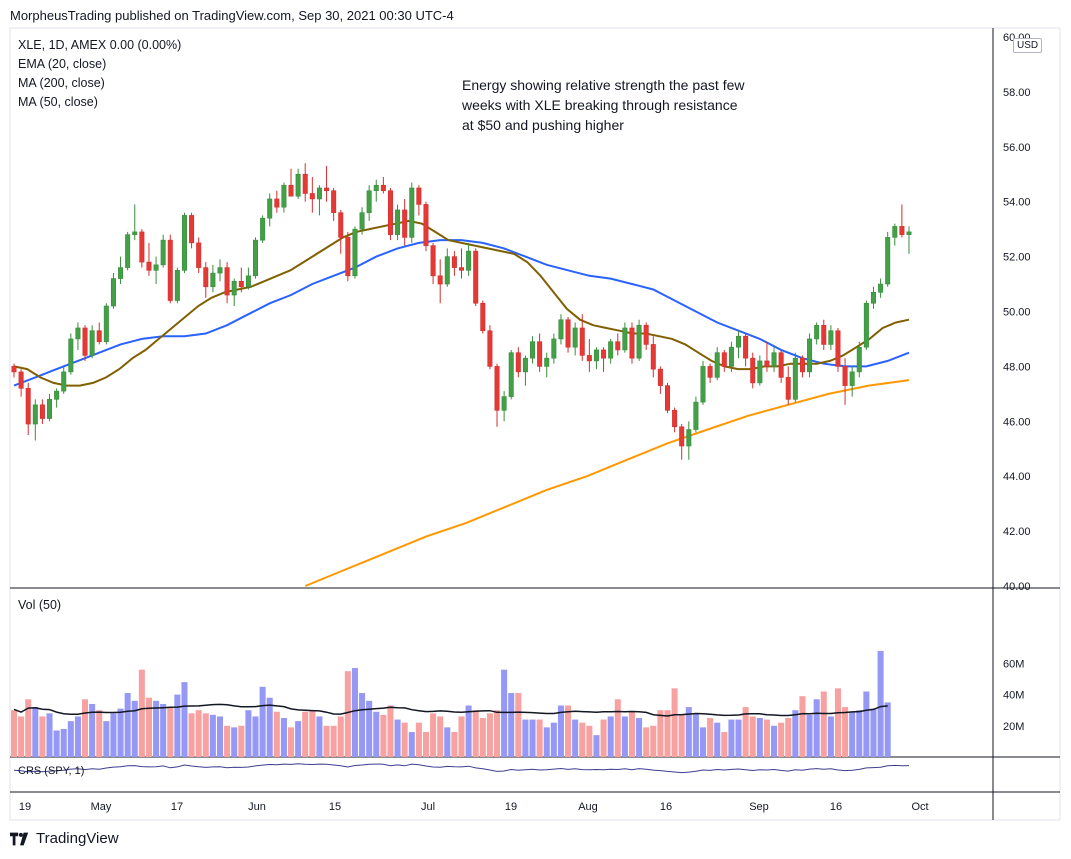 The height and width of the screenshot is (859, 1071). Describe the element at coordinates (64, 838) in the screenshot. I see `footer-brand: TradingView` at that location.